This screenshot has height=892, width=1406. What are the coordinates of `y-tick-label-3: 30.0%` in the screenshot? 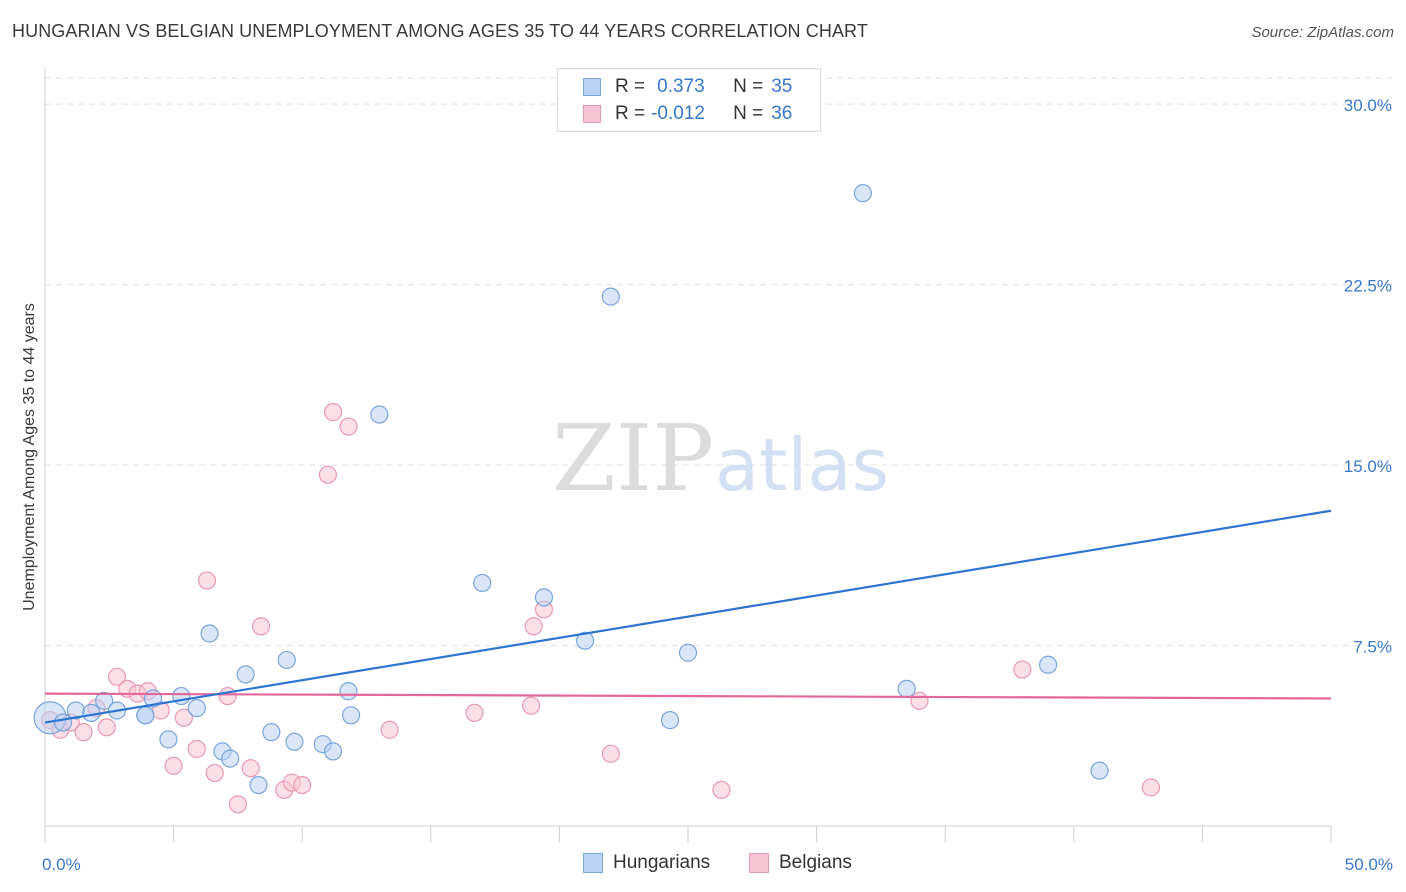 It's located at (1368, 105).